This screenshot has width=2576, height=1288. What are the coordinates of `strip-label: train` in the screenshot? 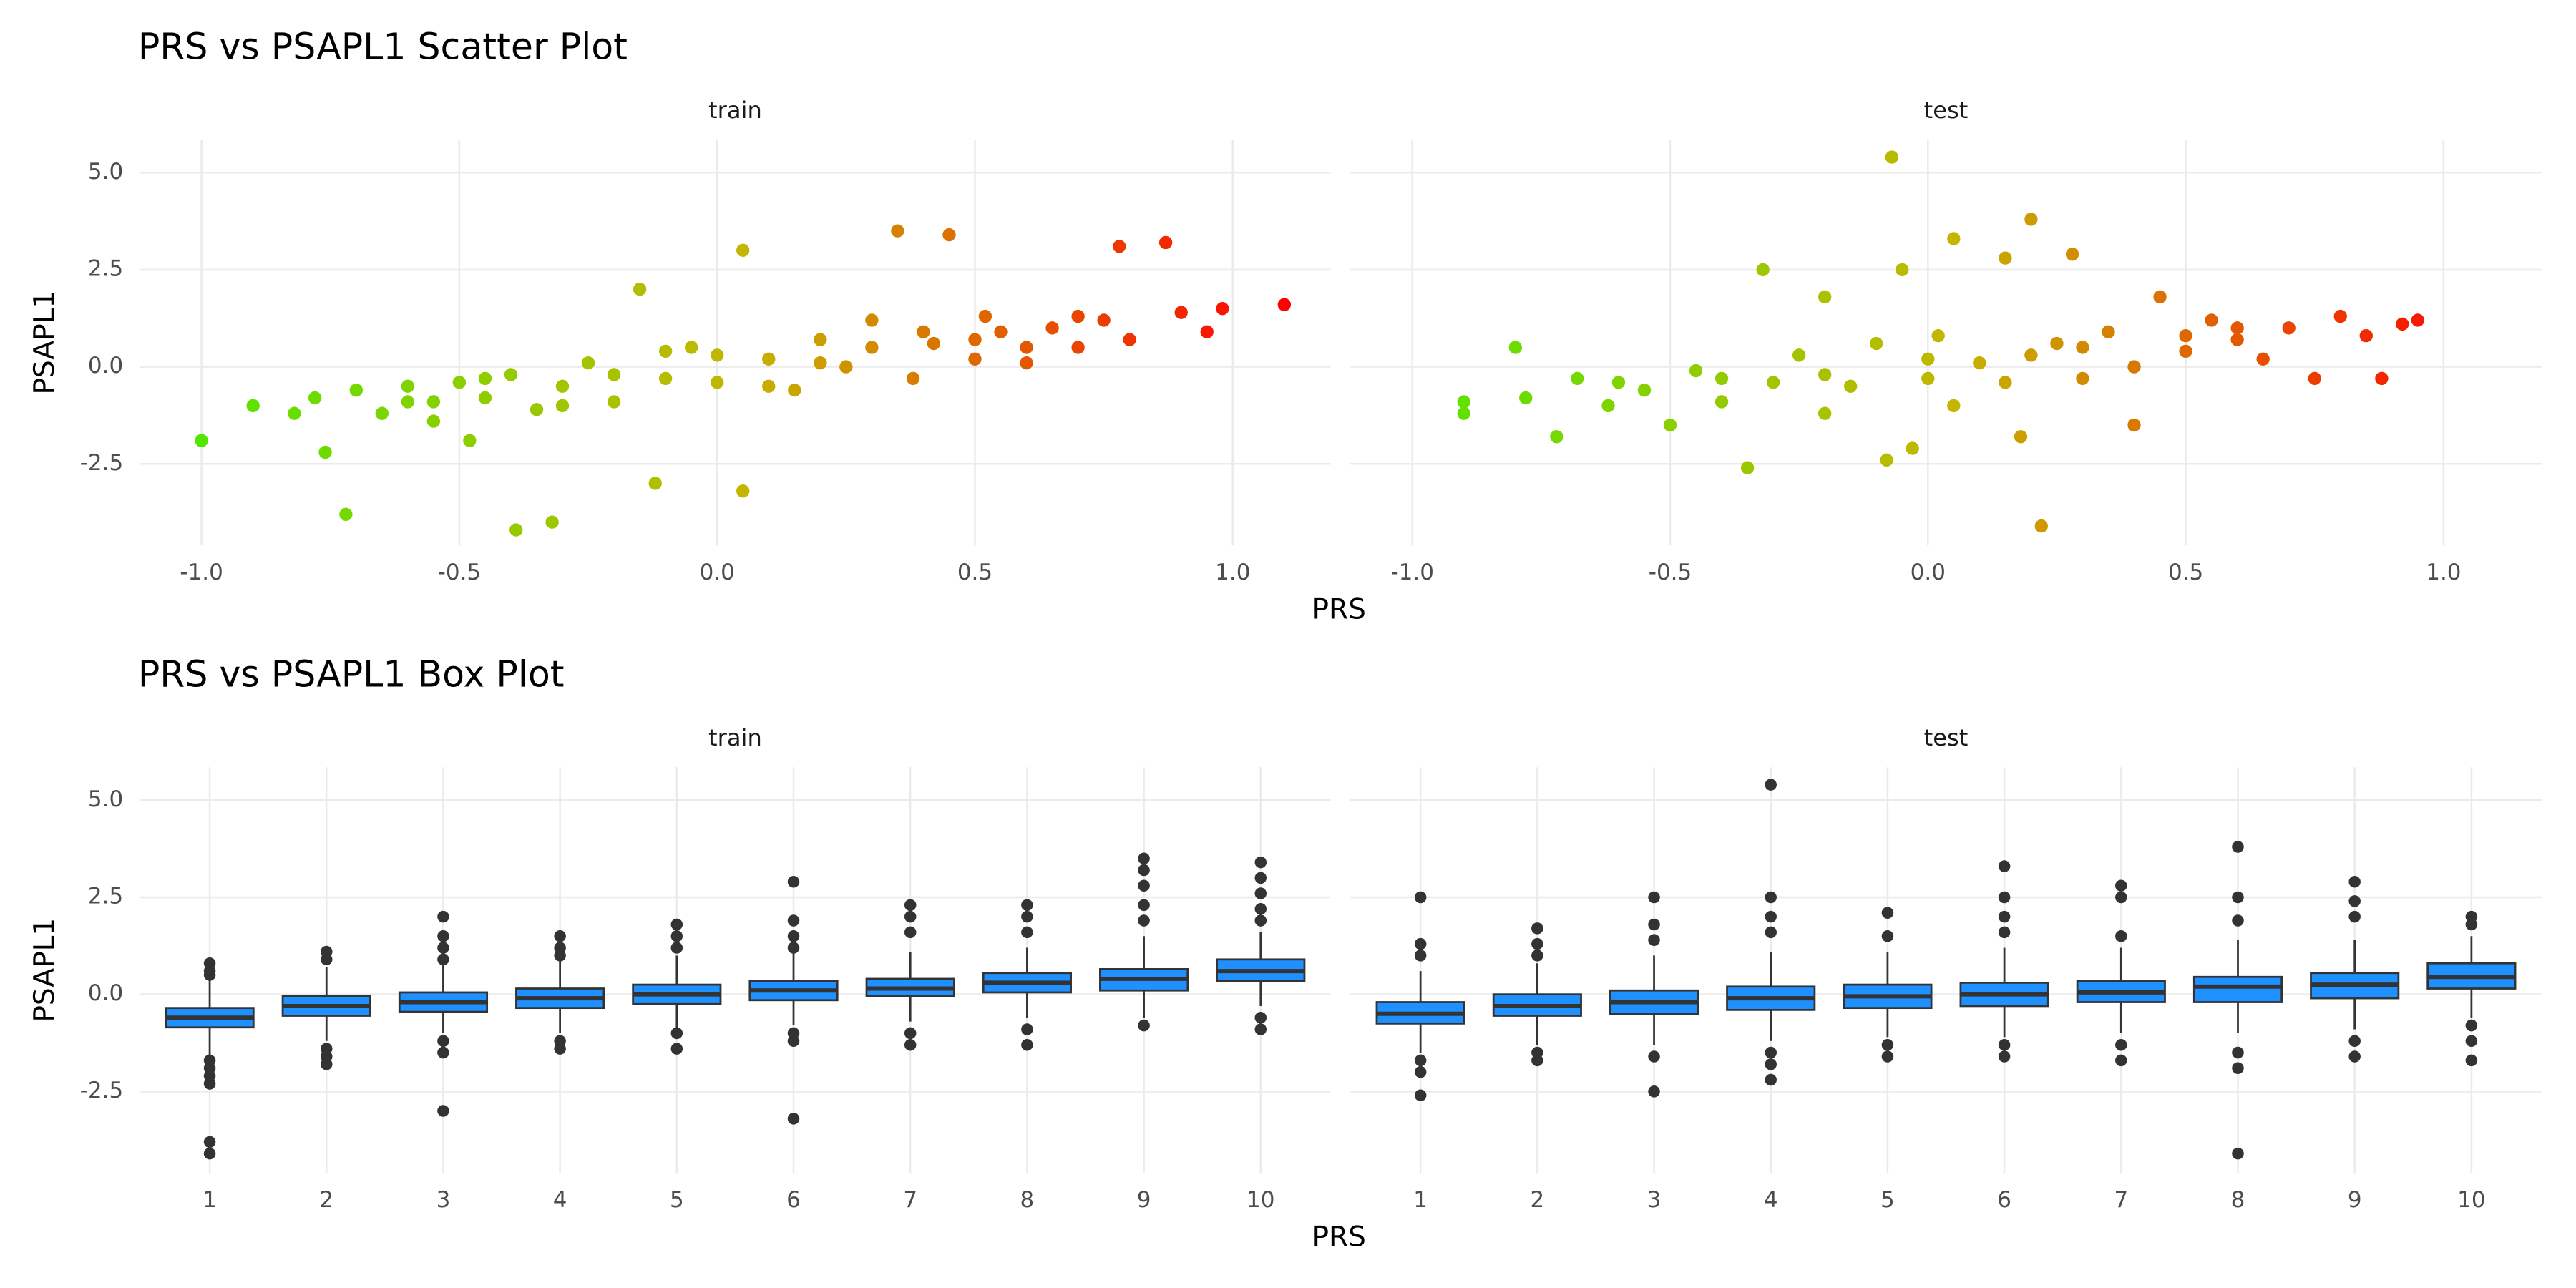 It's located at (735, 737).